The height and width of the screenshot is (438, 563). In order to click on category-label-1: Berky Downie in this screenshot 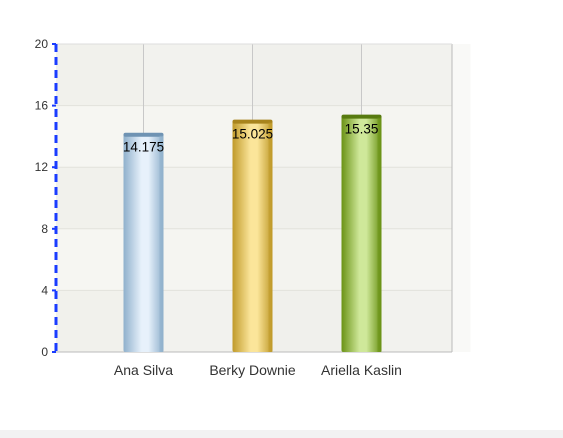, I will do `click(252, 370)`.